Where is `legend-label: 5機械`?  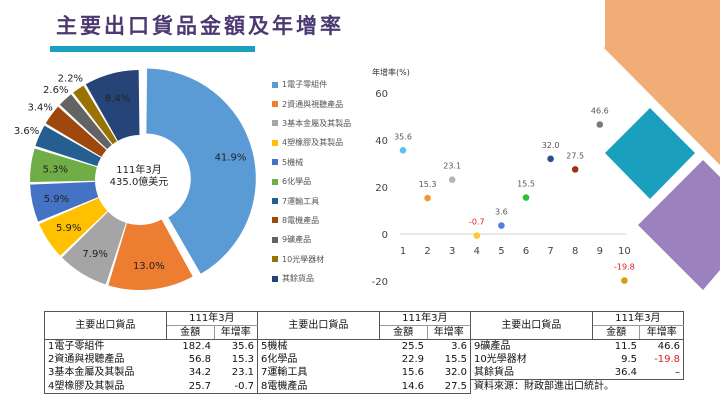 legend-label: 5機械 is located at coordinates (293, 162).